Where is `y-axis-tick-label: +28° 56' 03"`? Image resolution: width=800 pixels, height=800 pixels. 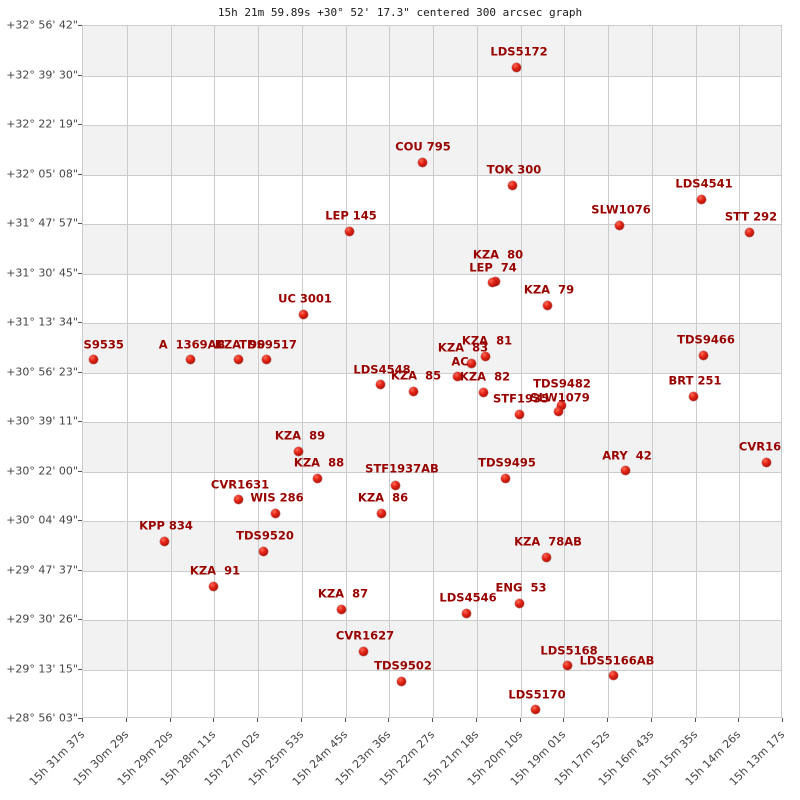 y-axis-tick-label: +28° 56' 03" is located at coordinates (42, 718).